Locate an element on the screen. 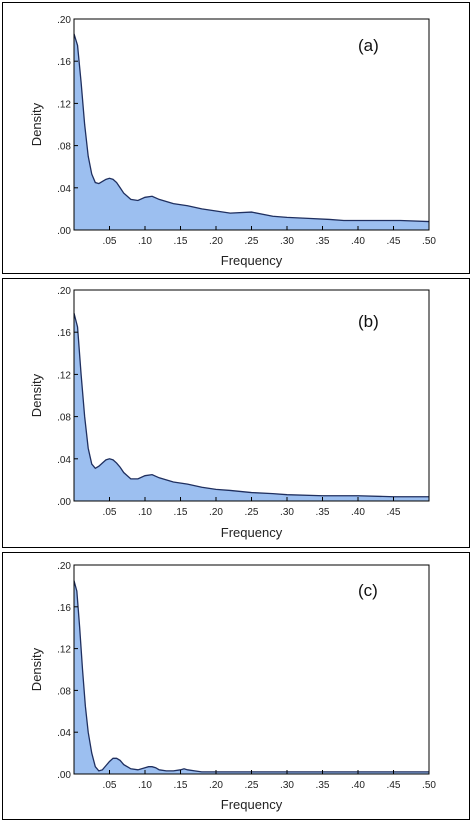  panel-letter: (a) is located at coordinates (368, 45).